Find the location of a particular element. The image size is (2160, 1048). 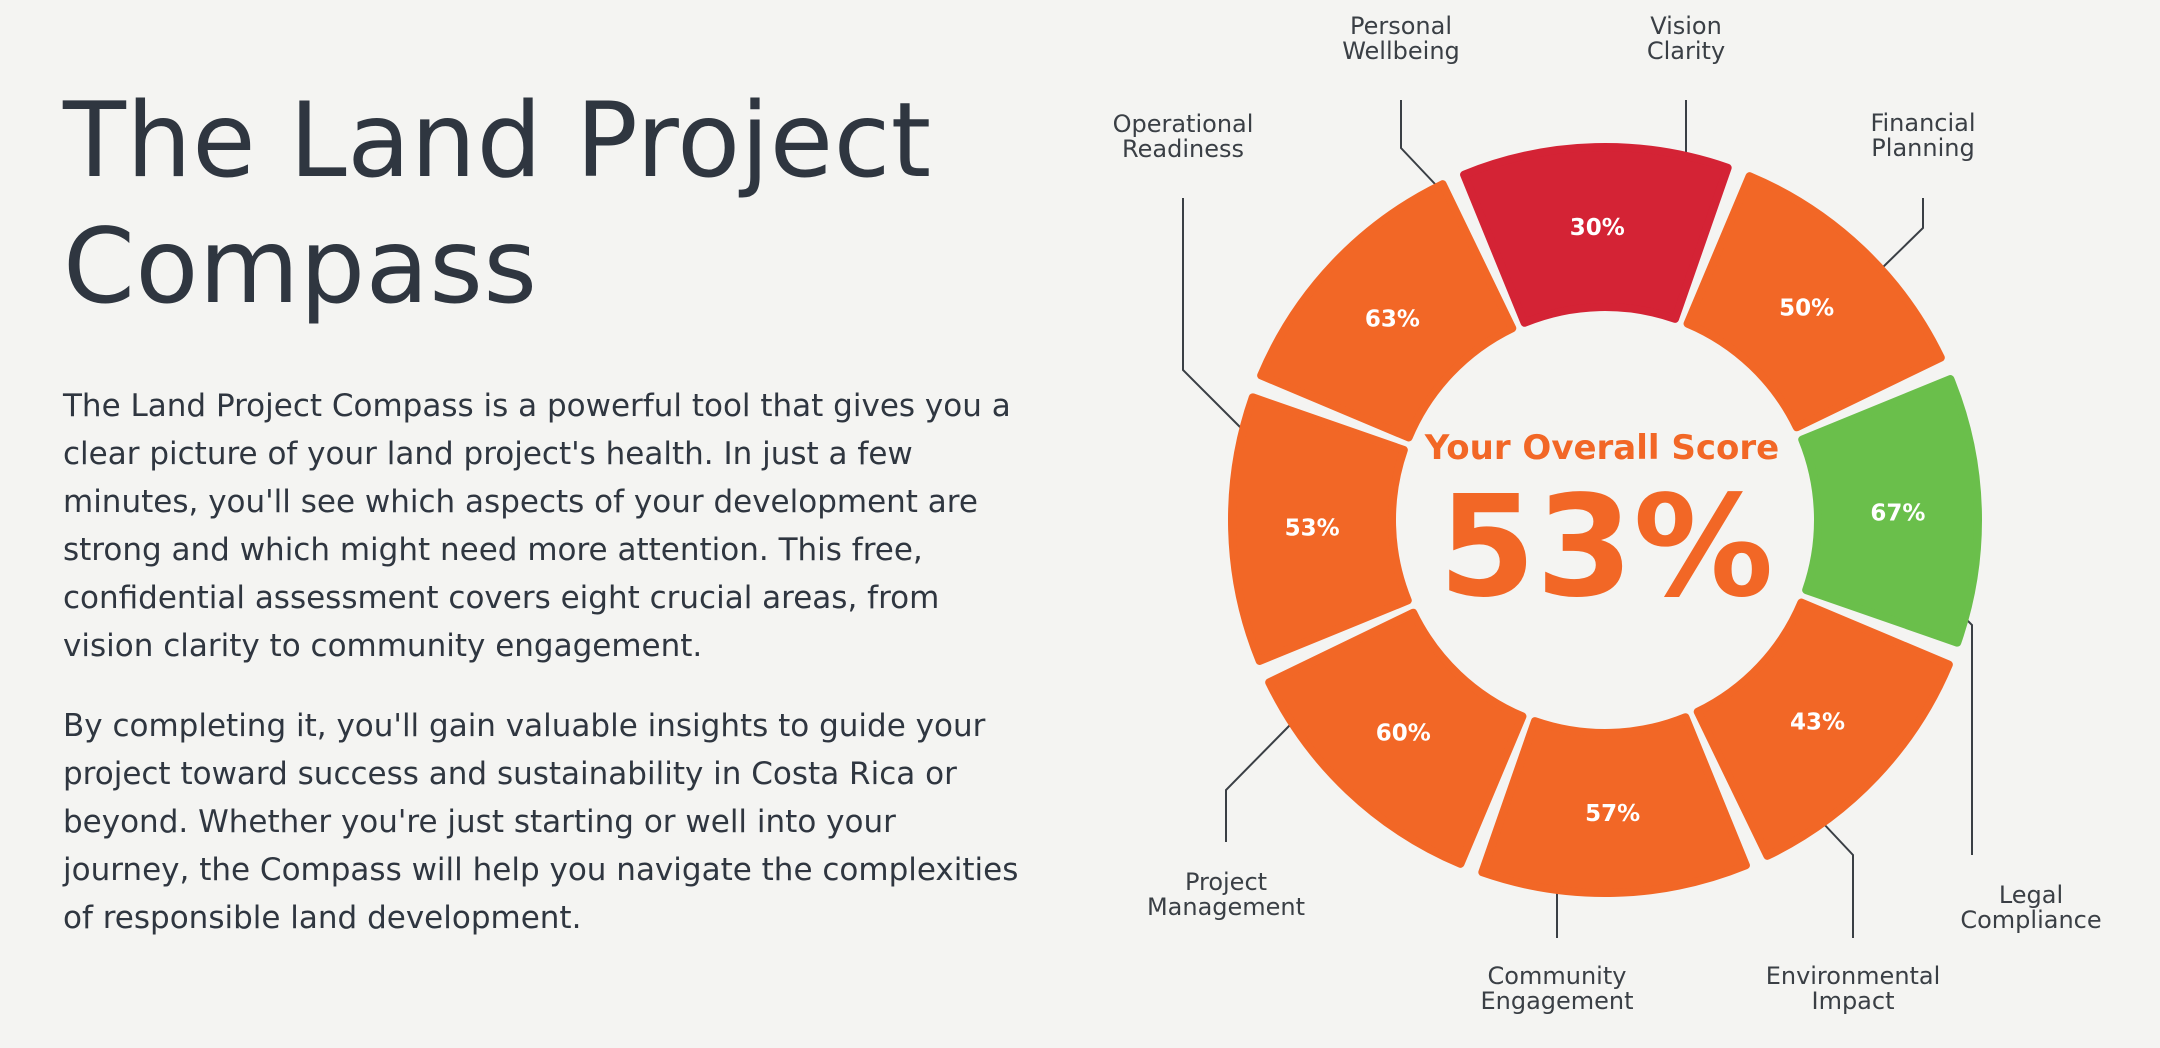

category-label-line: Personal is located at coordinates (1401, 26).